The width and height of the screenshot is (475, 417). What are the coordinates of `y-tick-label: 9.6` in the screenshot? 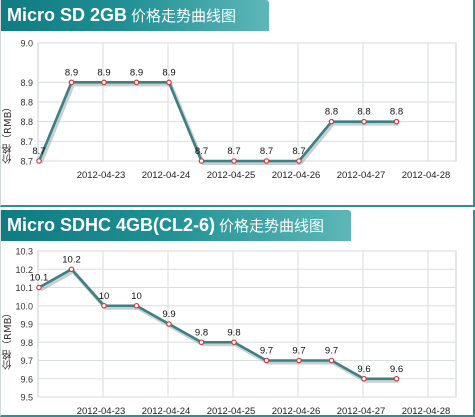 It's located at (26, 379).